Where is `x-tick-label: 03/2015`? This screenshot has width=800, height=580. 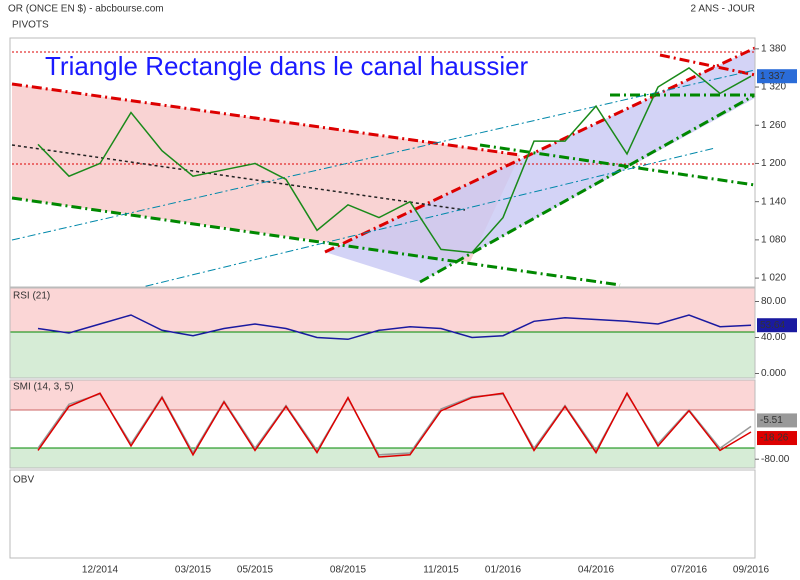
x-tick-label: 03/2015 is located at coordinates (193, 570).